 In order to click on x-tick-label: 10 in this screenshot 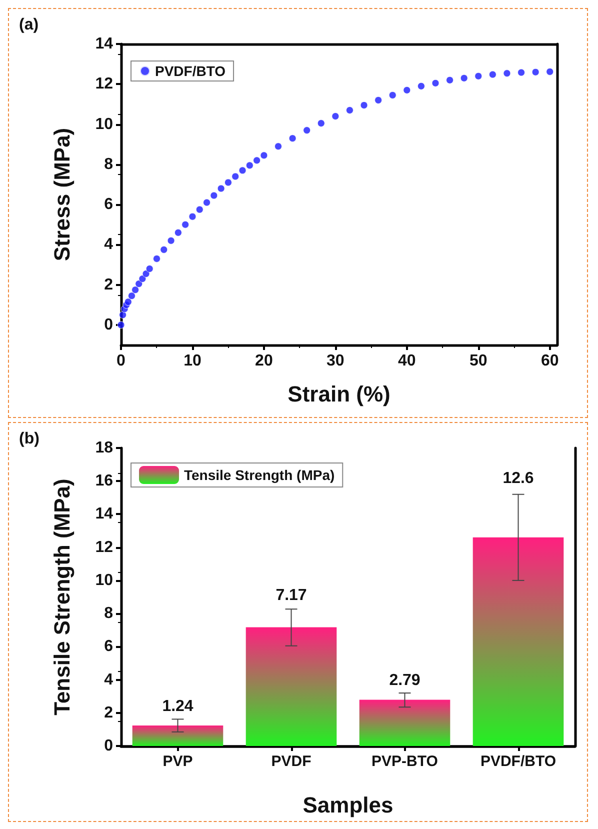, I will do `click(193, 361)`.